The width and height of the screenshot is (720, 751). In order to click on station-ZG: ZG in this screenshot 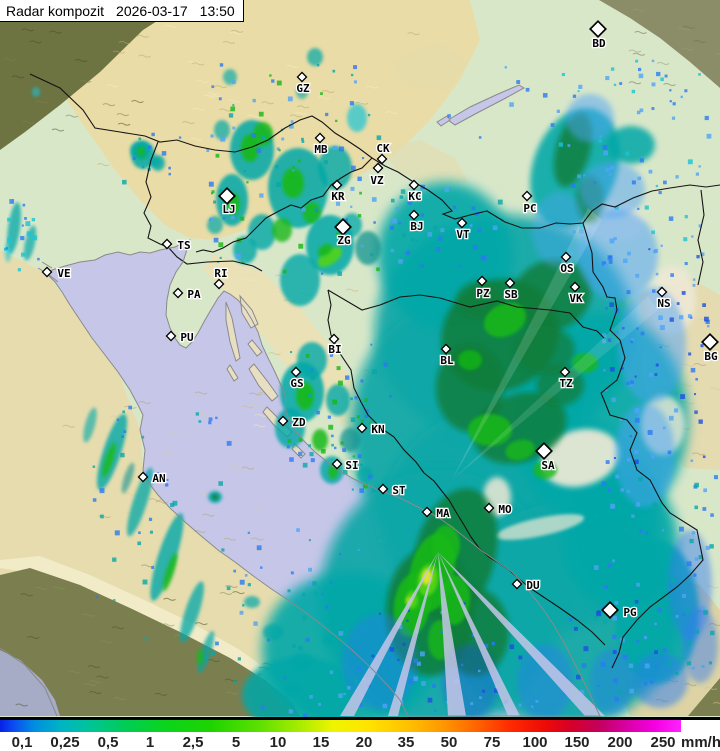, I will do `click(343, 233)`.